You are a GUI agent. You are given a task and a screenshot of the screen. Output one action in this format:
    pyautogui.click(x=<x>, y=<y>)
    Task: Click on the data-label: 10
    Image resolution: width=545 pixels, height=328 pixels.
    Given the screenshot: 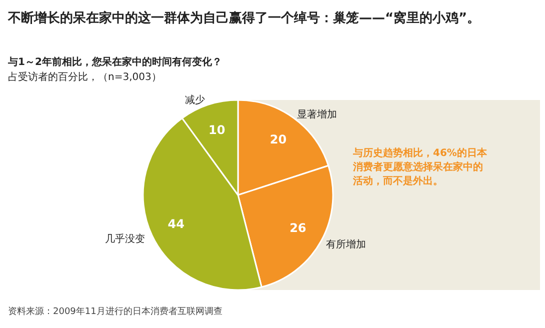 What is the action you would take?
    pyautogui.click(x=217, y=129)
    